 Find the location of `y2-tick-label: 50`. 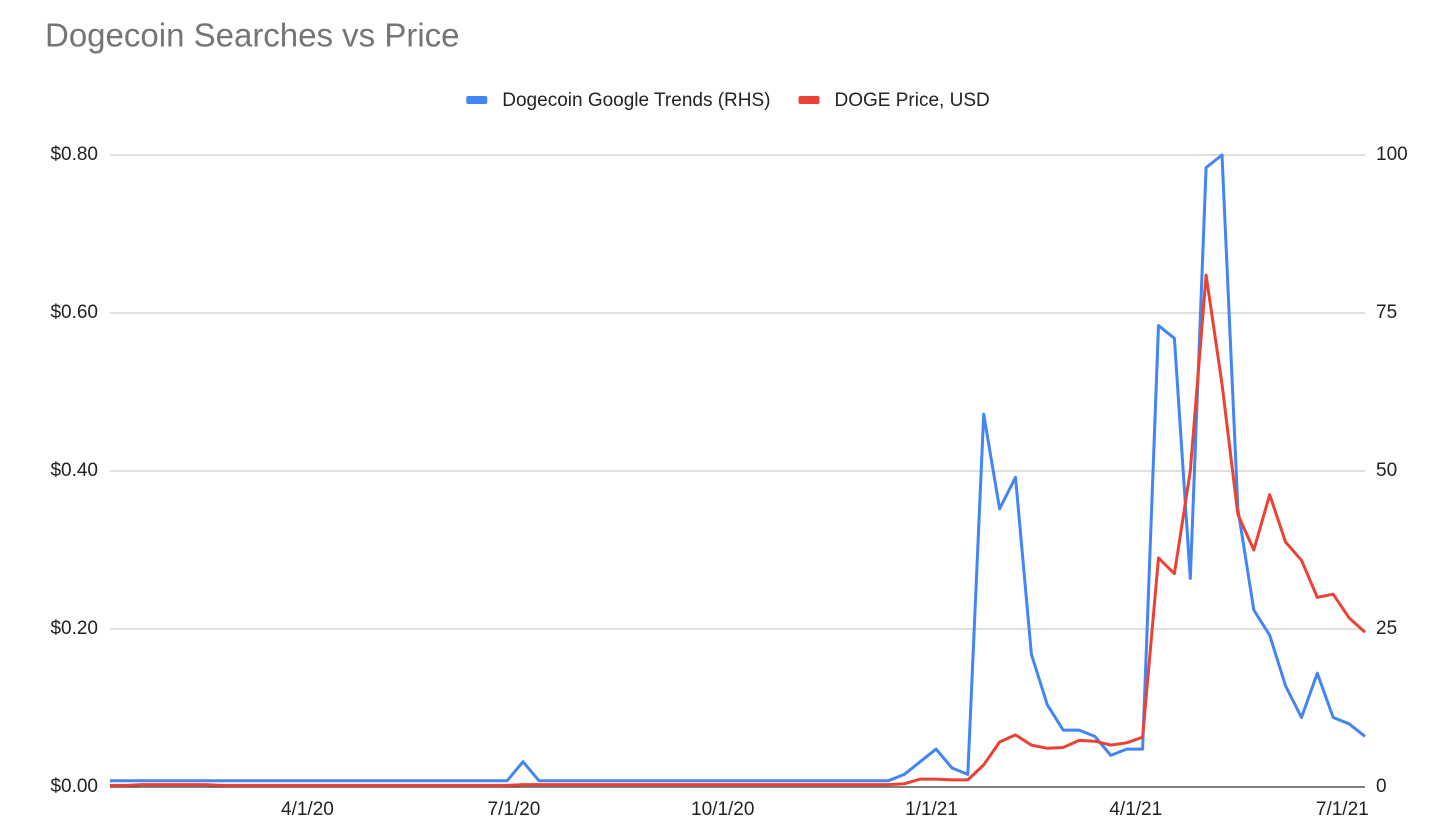

y2-tick-label: 50 is located at coordinates (1386, 470).